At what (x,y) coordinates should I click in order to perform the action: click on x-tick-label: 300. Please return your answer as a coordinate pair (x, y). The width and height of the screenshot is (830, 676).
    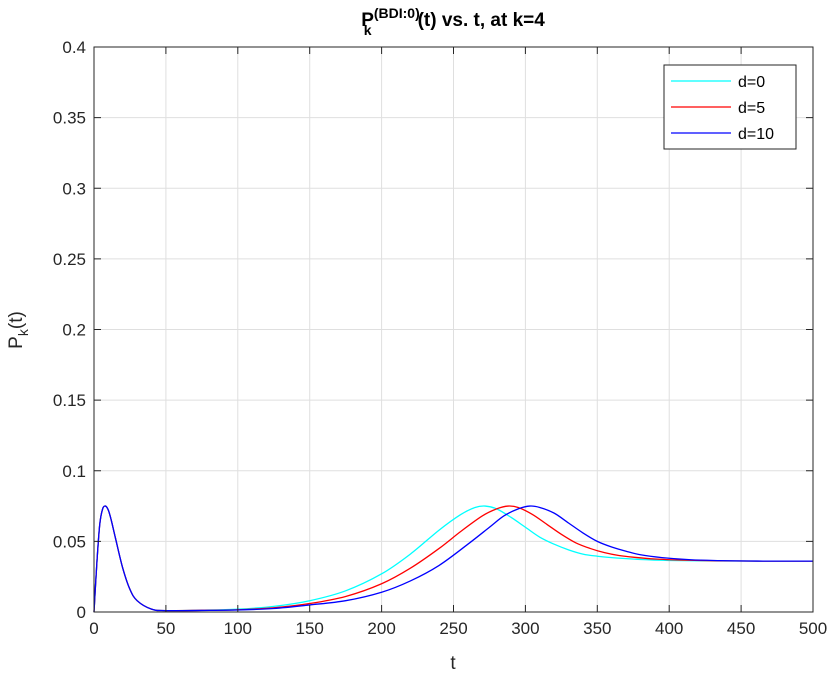
    Looking at the image, I should click on (525, 628).